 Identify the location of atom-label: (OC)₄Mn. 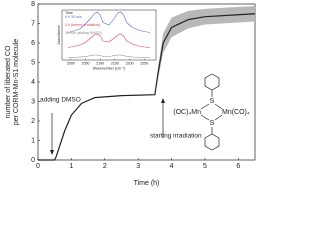
(187, 112).